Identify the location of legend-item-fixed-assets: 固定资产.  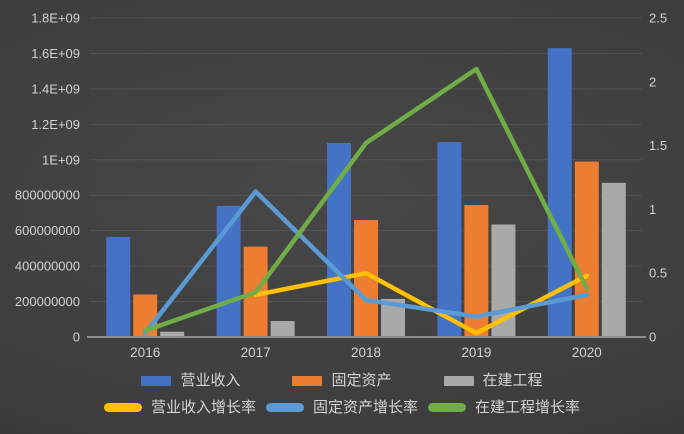
(342, 380).